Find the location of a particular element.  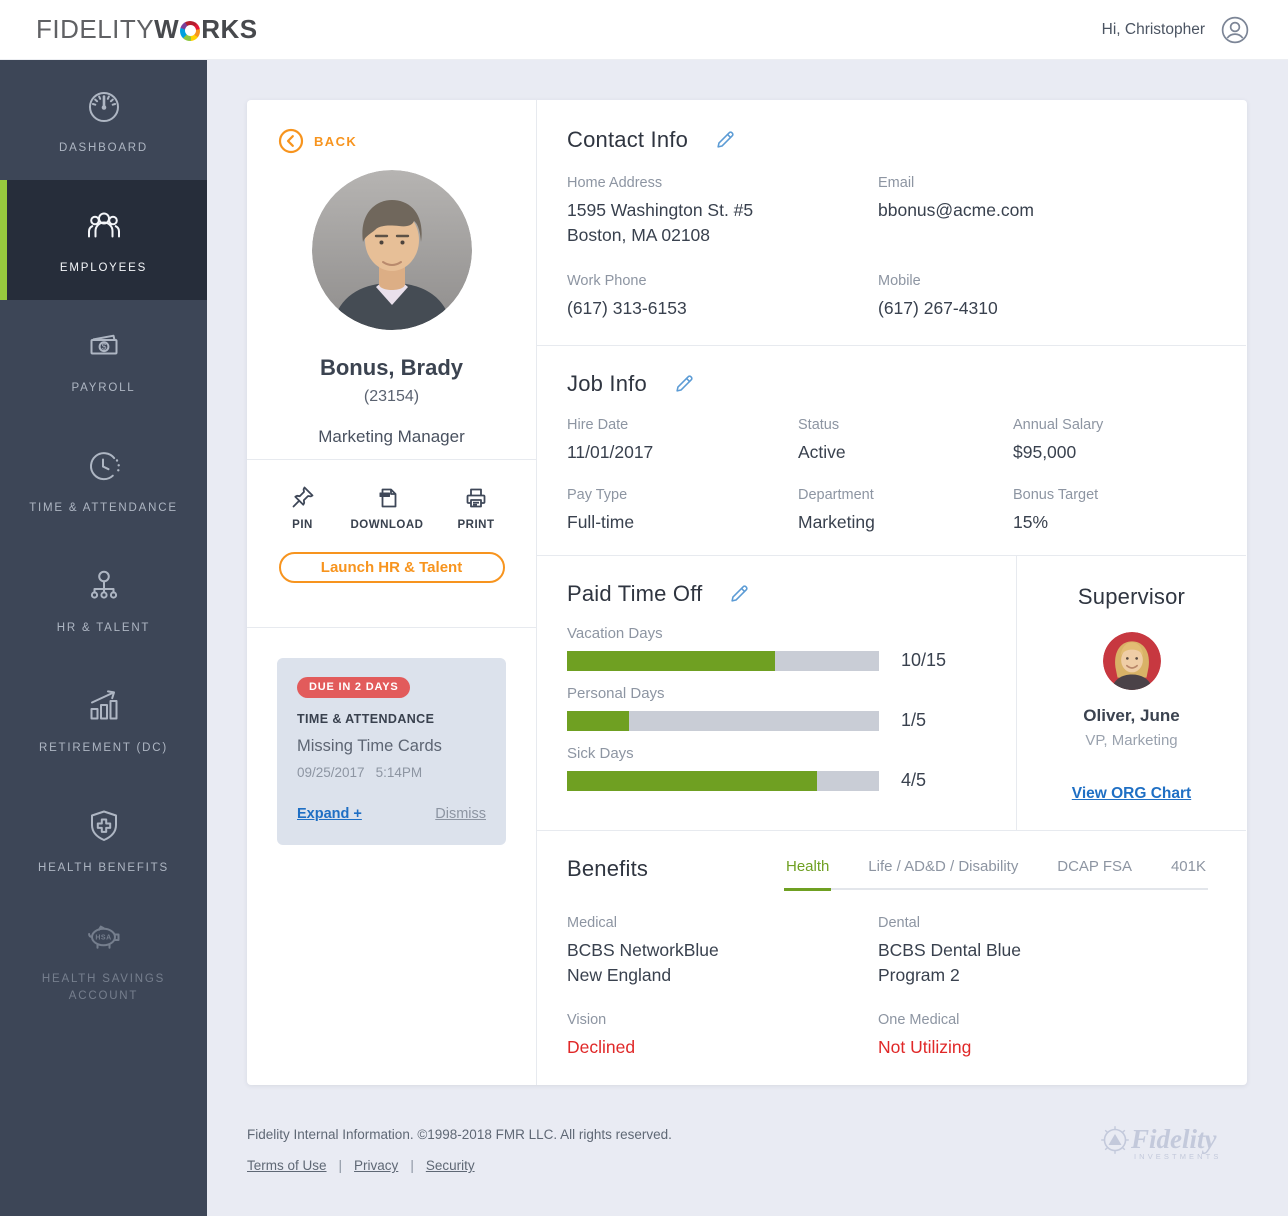

field-label: Medical is located at coordinates (592, 923).